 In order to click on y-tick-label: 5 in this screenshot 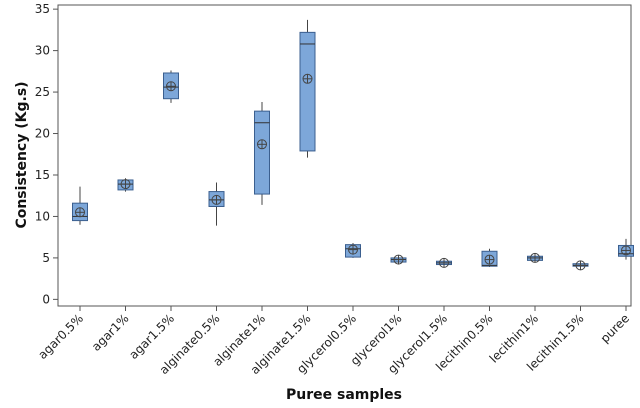, I will do `click(46, 258)`.